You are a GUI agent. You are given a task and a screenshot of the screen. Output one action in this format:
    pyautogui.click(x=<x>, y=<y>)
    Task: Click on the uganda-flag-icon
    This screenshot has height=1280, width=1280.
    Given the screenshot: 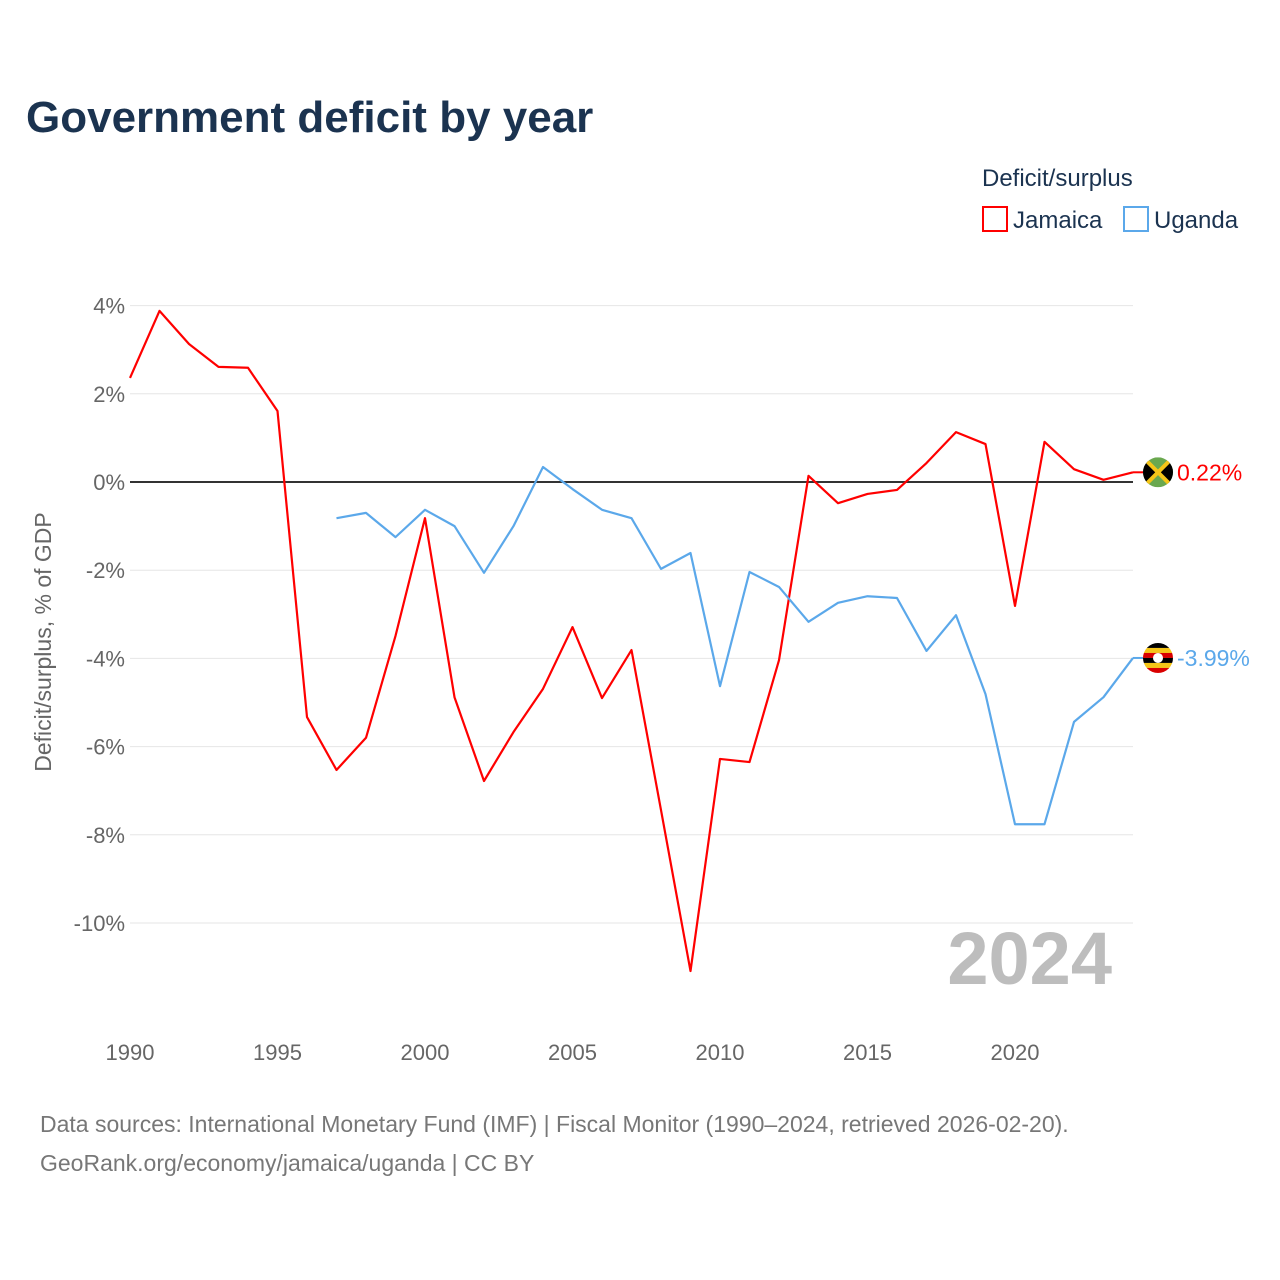 What is the action you would take?
    pyautogui.click(x=1158, y=657)
    